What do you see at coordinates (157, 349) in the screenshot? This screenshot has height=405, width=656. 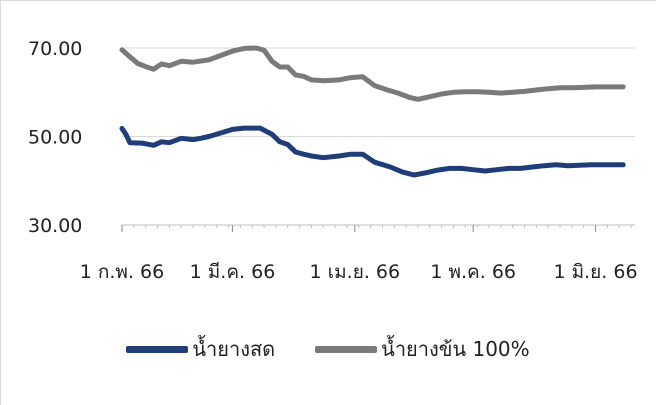 I see `legend-swatch-fresh-latex` at bounding box center [157, 349].